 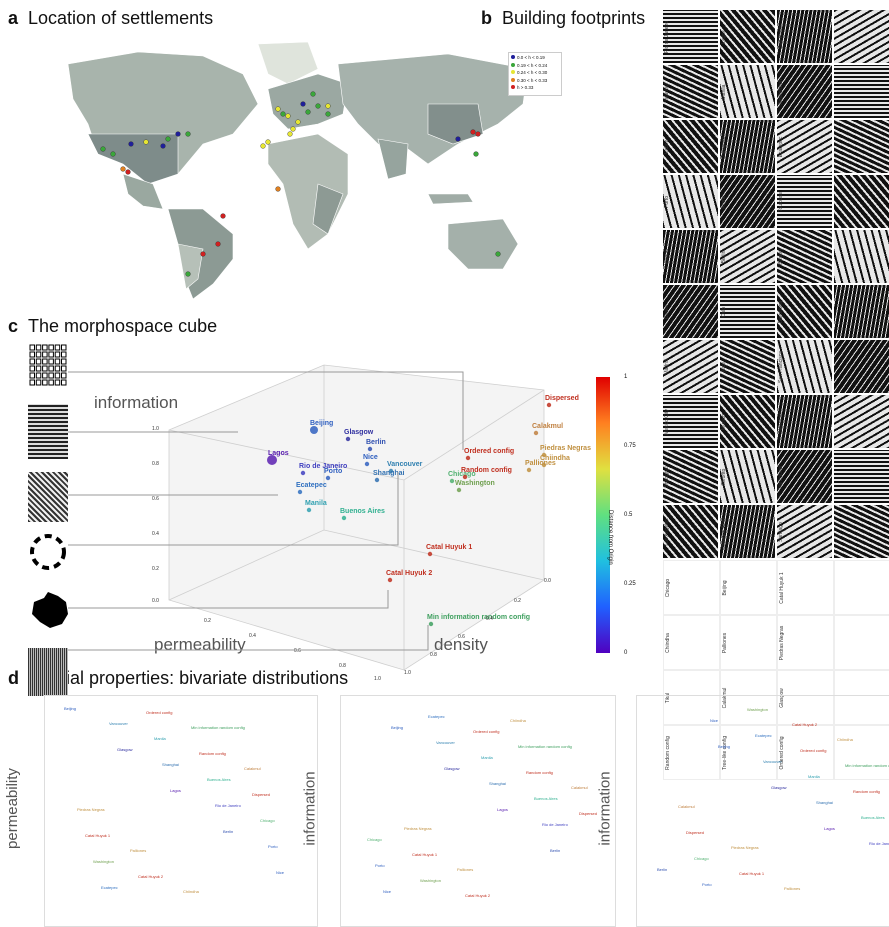 I want to click on cube-point-label: Min information random config, so click(x=478, y=617).